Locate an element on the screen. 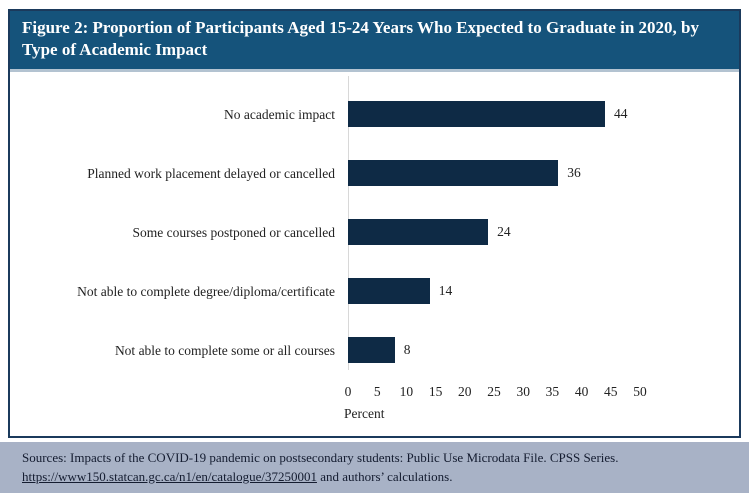 Image resolution: width=749 pixels, height=501 pixels. bar-track: 44 is located at coordinates (494, 114).